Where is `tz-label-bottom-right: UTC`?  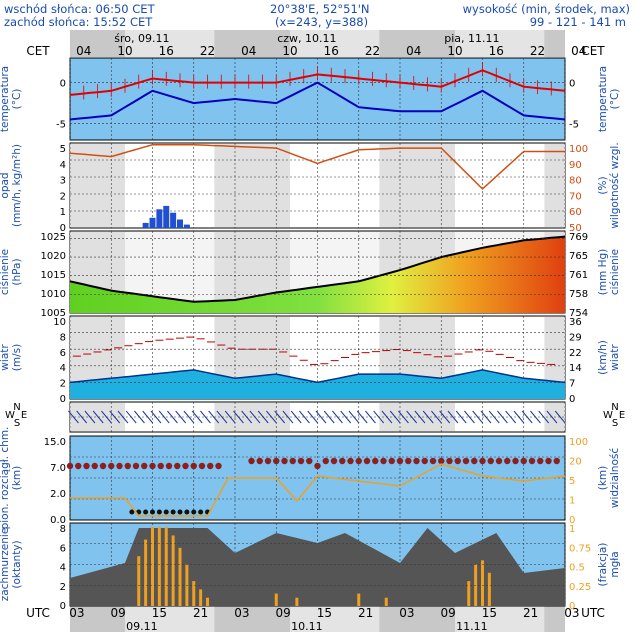 tz-label-bottom-right: UTC is located at coordinates (593, 613).